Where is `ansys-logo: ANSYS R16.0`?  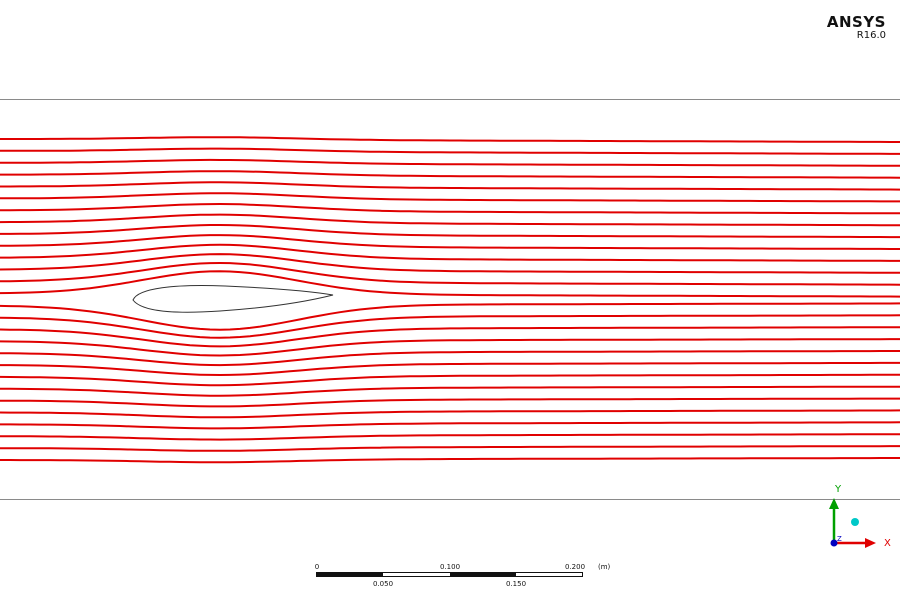
ansys-logo: ANSYS R16.0 is located at coordinates (856, 27).